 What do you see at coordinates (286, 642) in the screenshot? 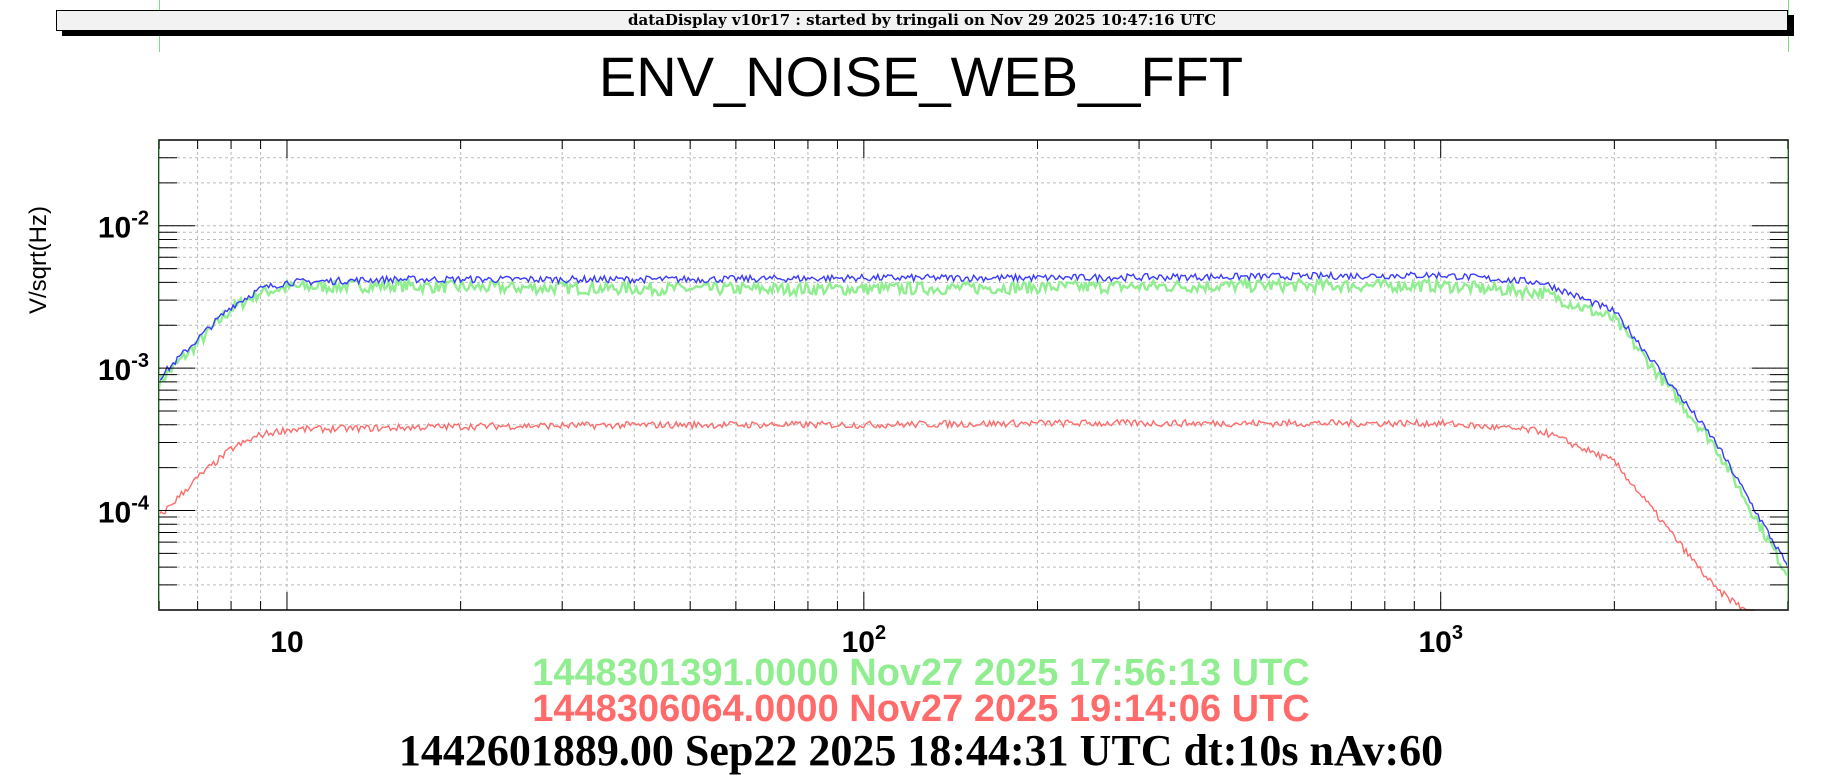
I see `x-tick-label: 10` at bounding box center [286, 642].